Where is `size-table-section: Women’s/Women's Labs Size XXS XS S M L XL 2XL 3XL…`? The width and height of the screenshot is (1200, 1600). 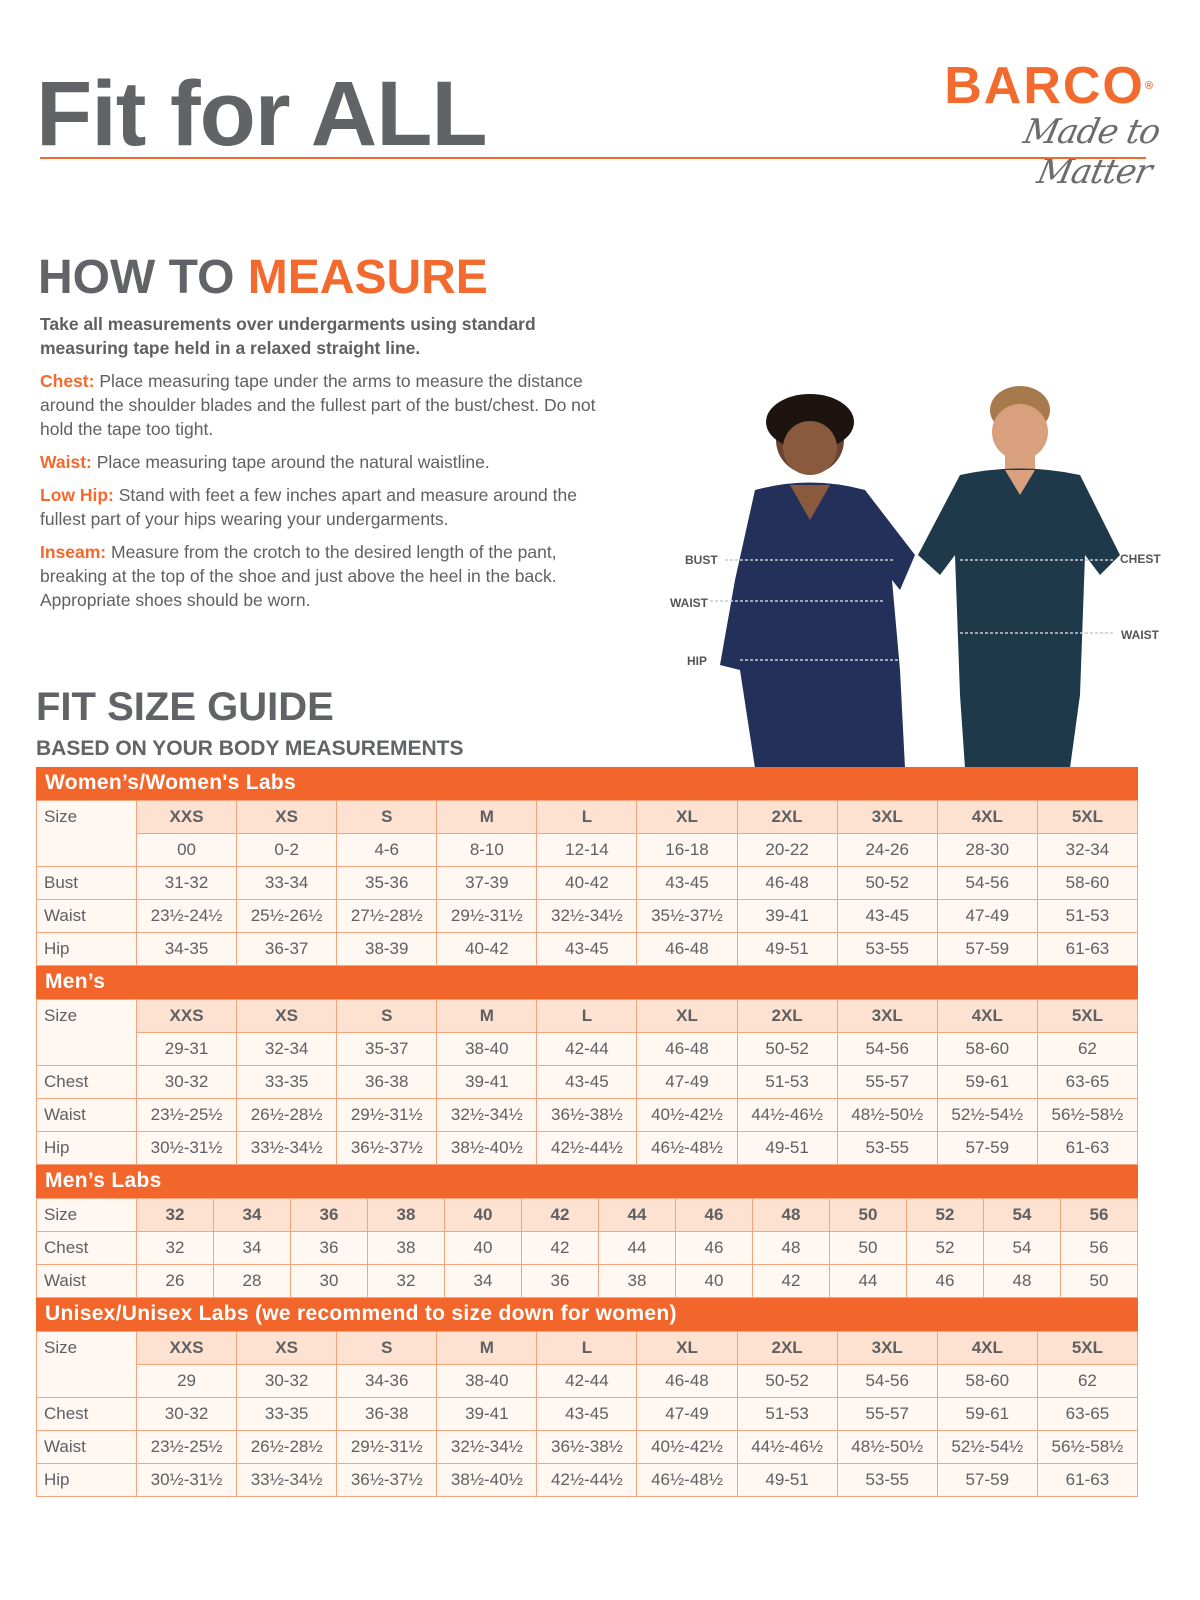 size-table-section: Women’s/Women's Labs Size XXS XS S M L XL 2XL 3XL… is located at coordinates (587, 866).